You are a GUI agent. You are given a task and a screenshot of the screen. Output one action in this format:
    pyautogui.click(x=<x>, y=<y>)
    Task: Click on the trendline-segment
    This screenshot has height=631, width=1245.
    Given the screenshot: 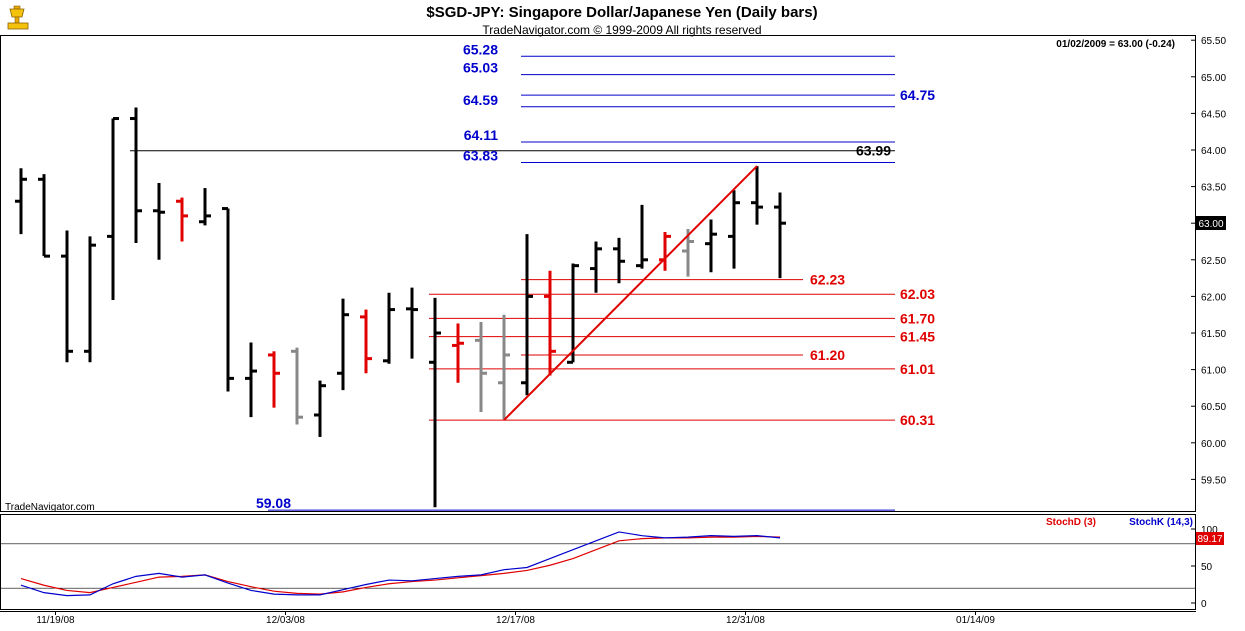 What is the action you would take?
    pyautogui.click(x=630, y=293)
    